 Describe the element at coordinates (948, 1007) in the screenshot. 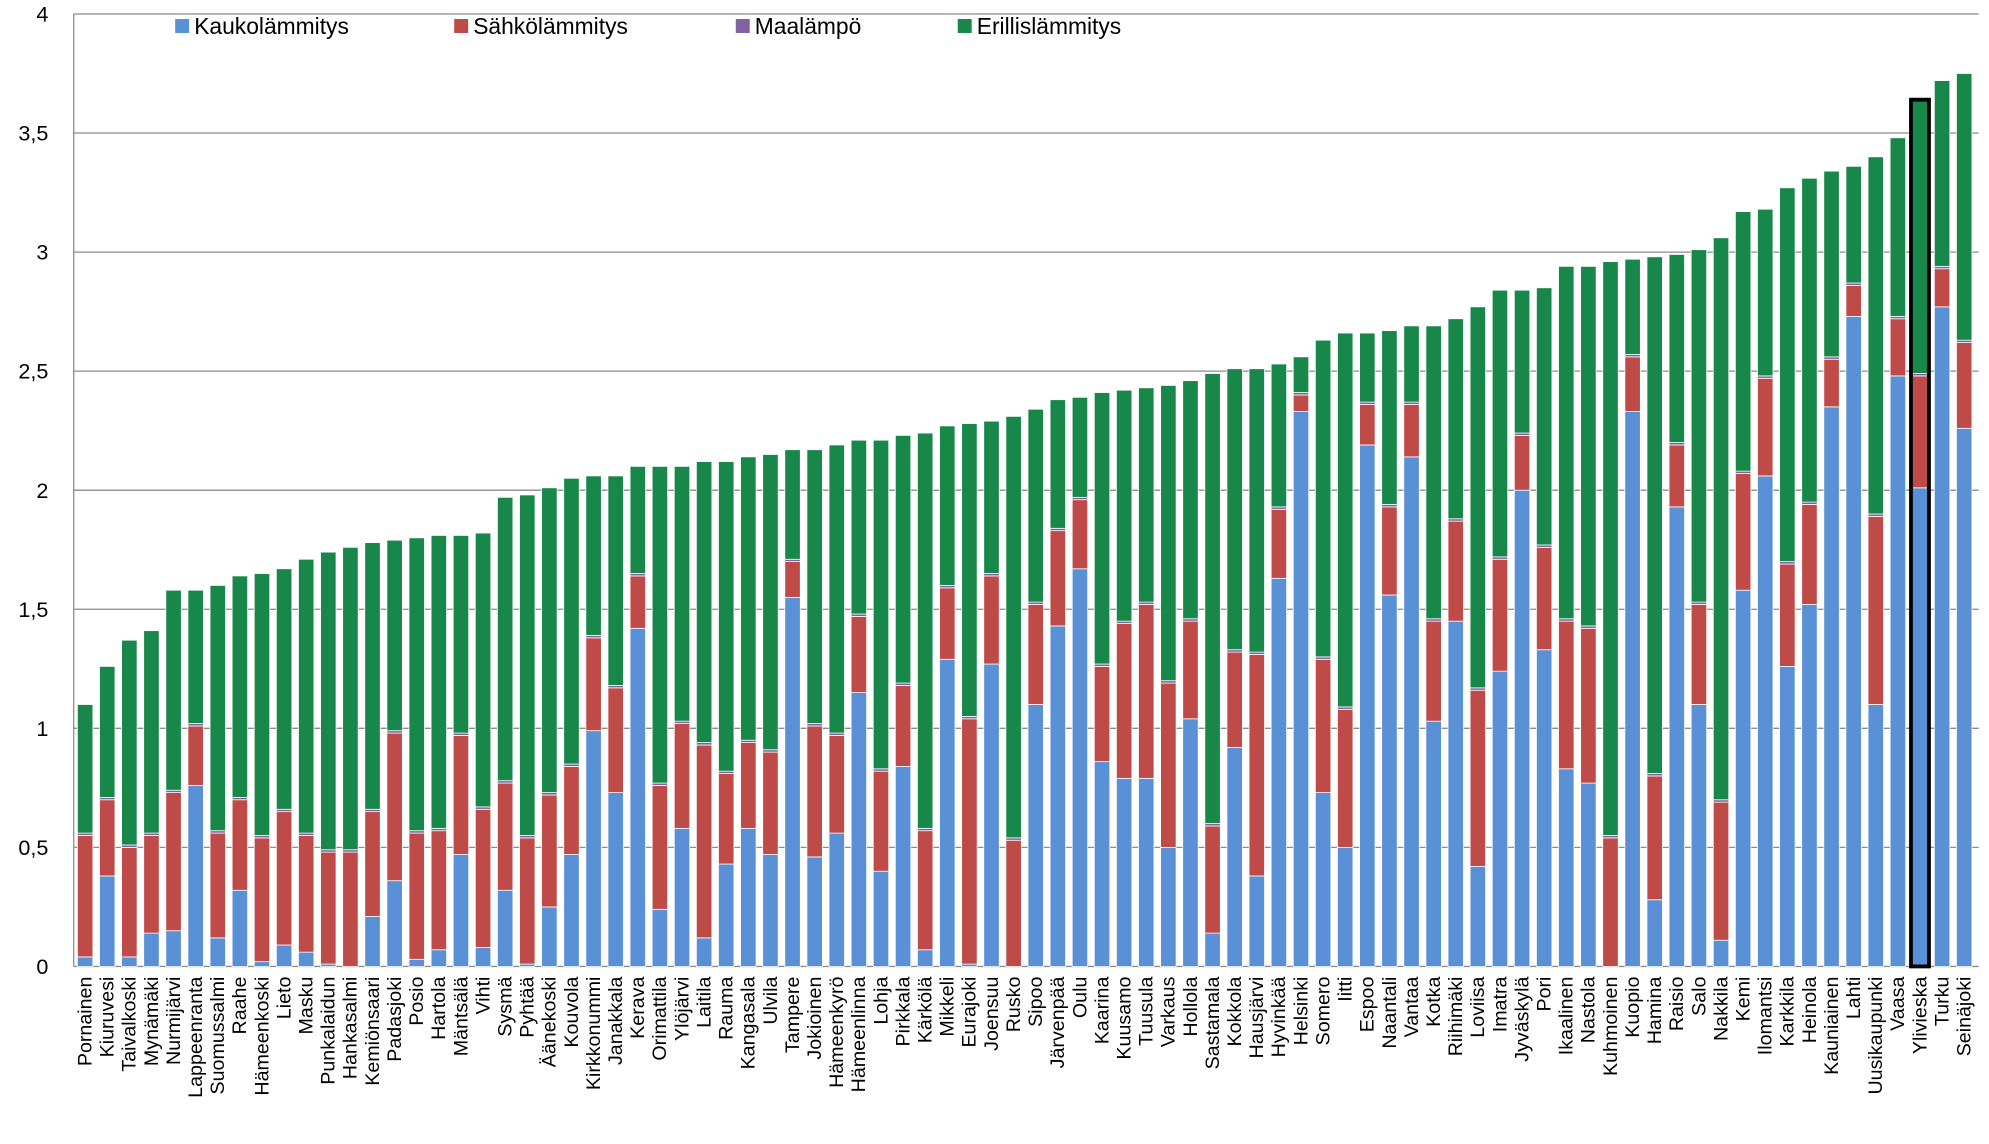

I see `x-tick-label: Mikkeli` at that location.